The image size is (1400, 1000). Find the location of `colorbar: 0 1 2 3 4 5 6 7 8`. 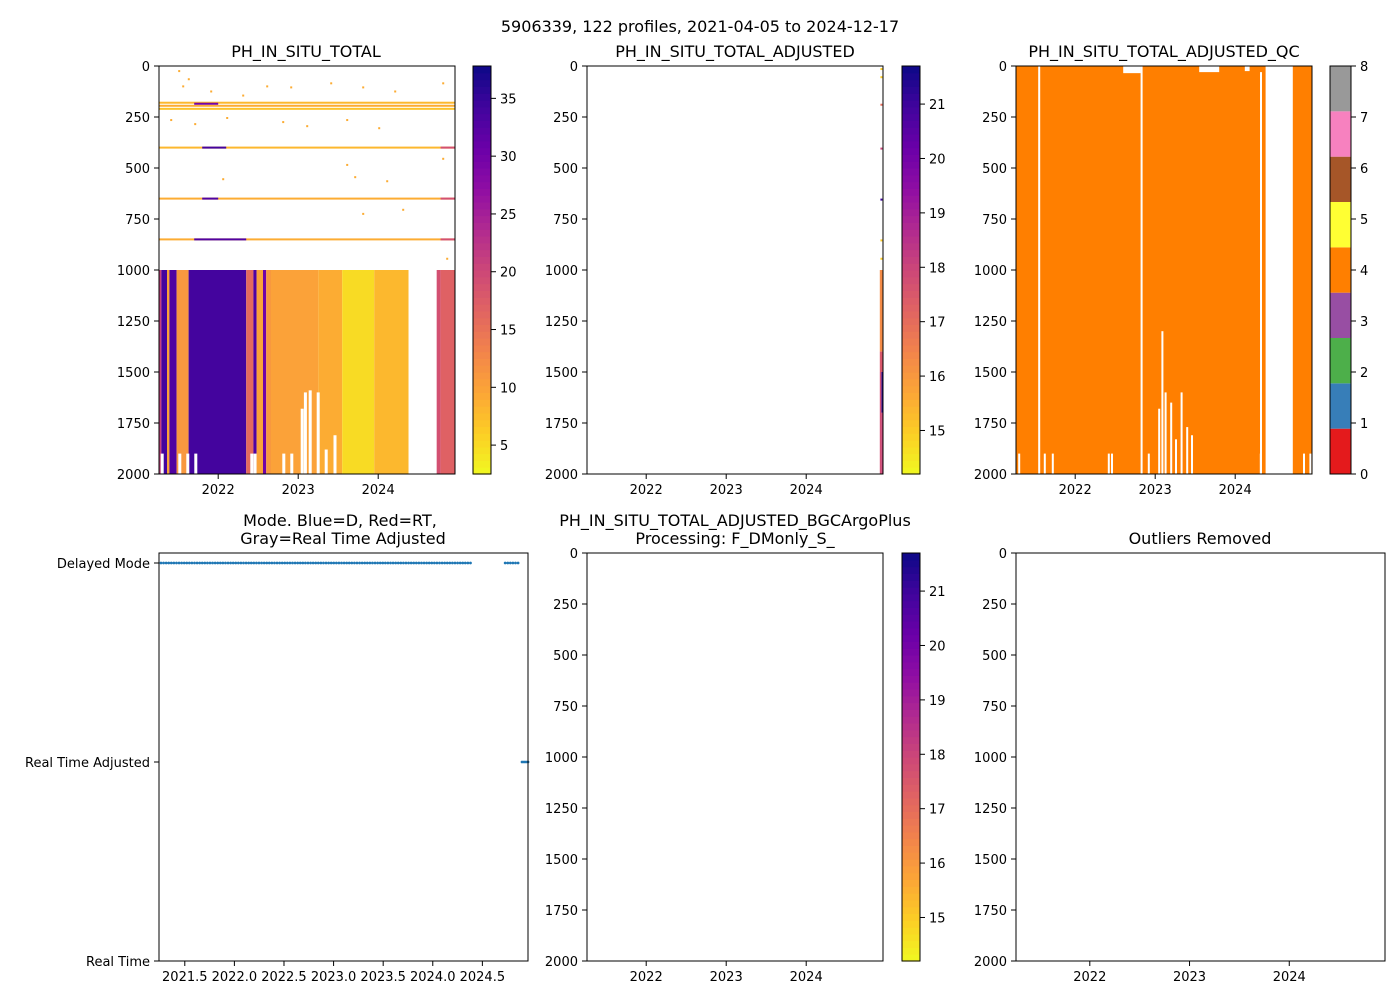

colorbar: 0 1 2 3 4 5 6 7 8 is located at coordinates (1348, 271).